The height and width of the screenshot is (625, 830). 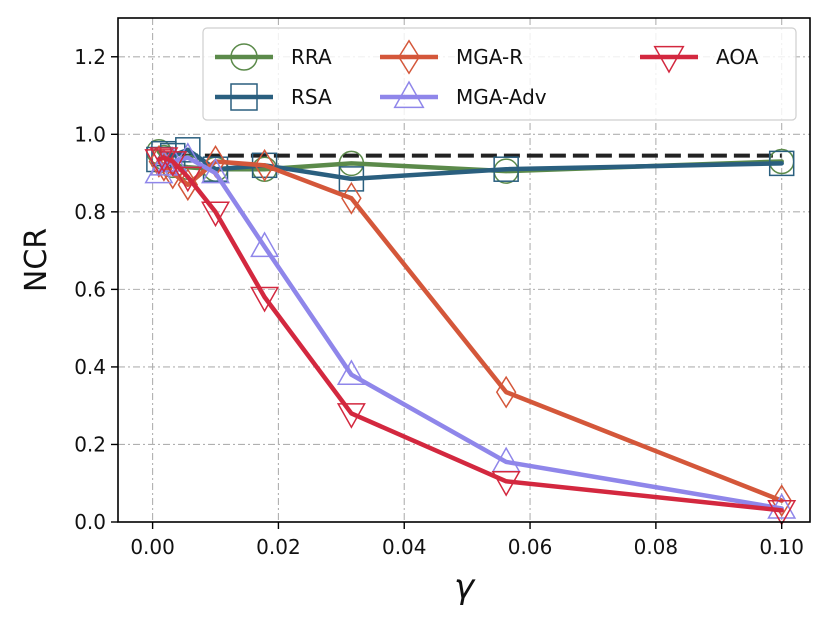 I want to click on legend-item-aoa: AOA, so click(x=699, y=59).